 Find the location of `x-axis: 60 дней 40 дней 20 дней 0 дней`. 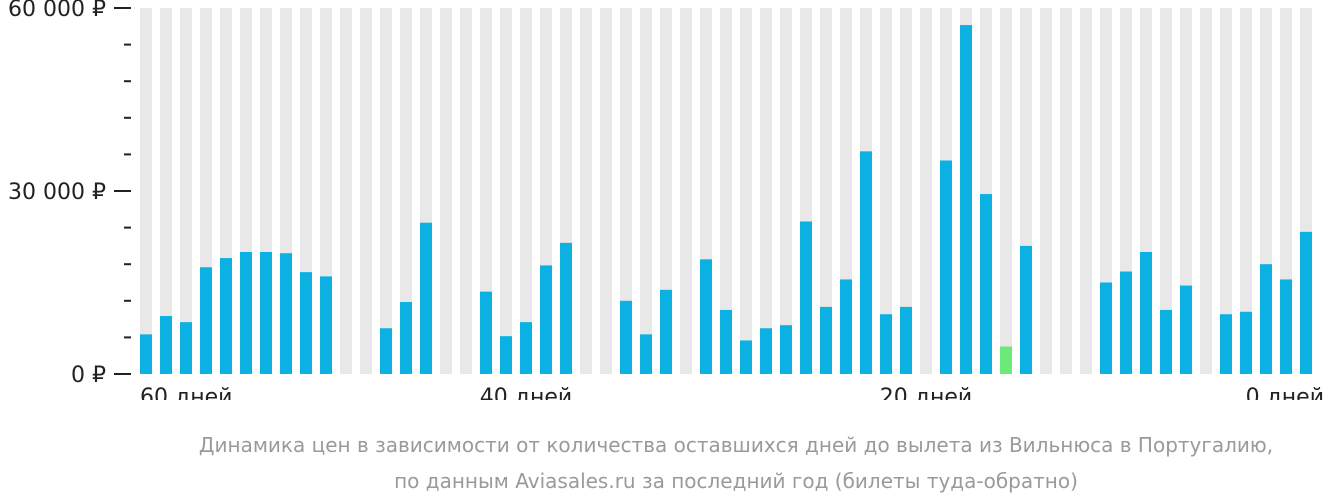

x-axis: 60 дней 40 дней 20 дней 0 дней is located at coordinates (732, 392).